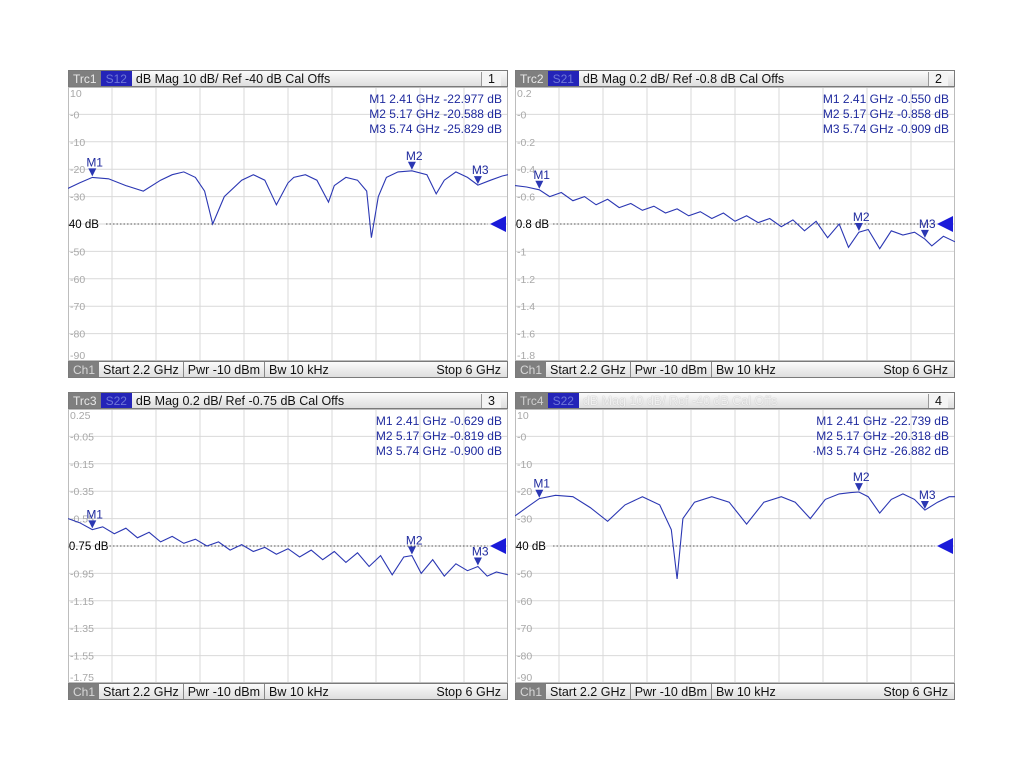 The height and width of the screenshot is (768, 1024). Describe the element at coordinates (563, 78) in the screenshot. I see `measurement-parameter: S21` at that location.